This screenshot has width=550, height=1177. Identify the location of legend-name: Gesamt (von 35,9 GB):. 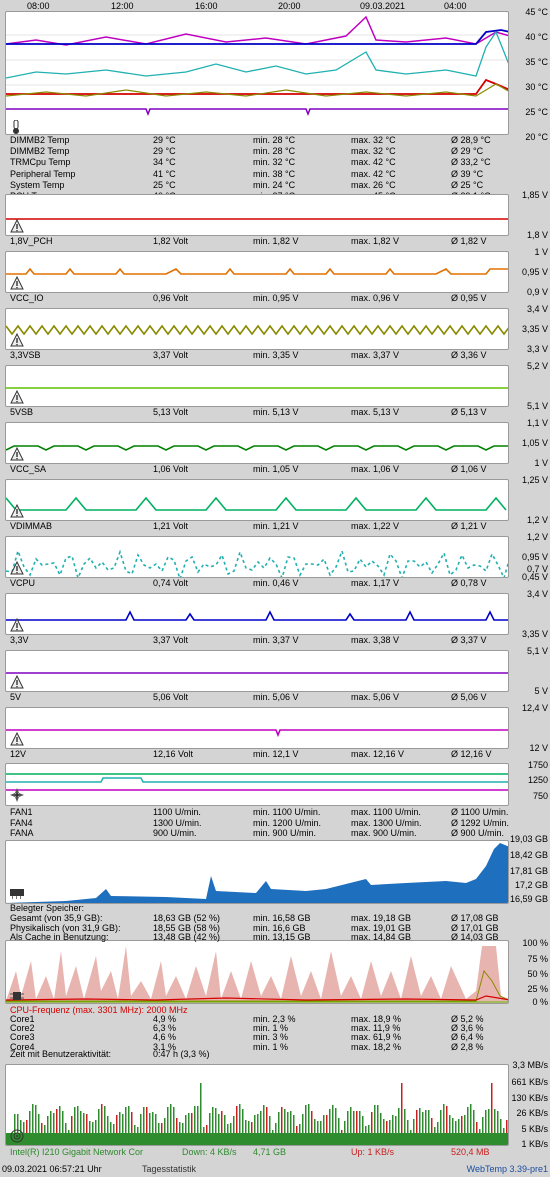
(56, 918).